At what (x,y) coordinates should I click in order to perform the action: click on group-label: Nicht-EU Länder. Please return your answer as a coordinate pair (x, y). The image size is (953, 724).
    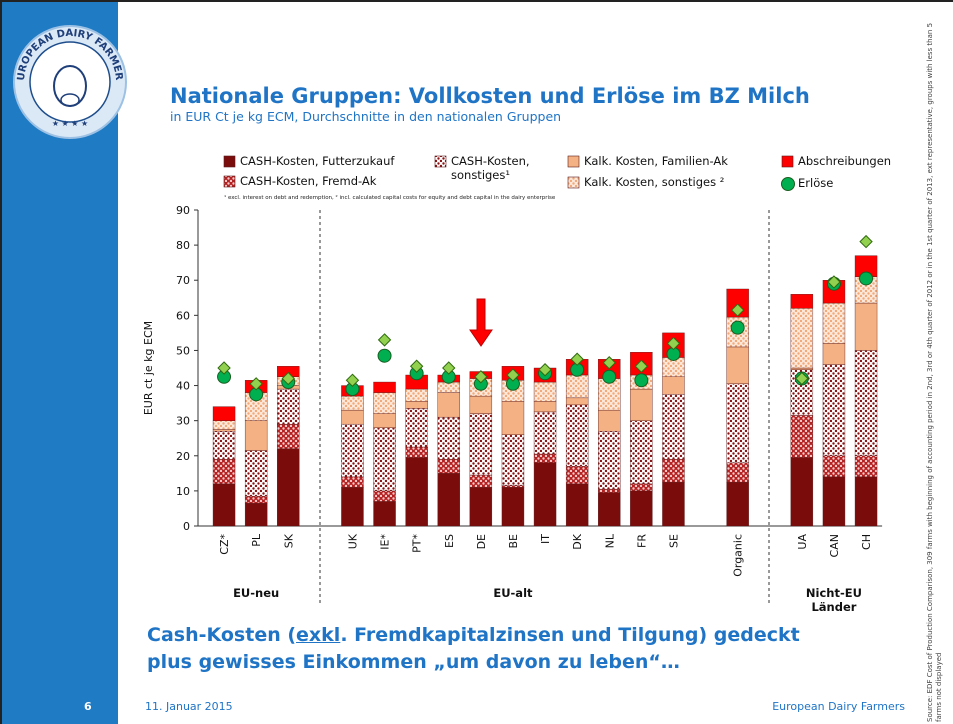
    Looking at the image, I should click on (833, 600).